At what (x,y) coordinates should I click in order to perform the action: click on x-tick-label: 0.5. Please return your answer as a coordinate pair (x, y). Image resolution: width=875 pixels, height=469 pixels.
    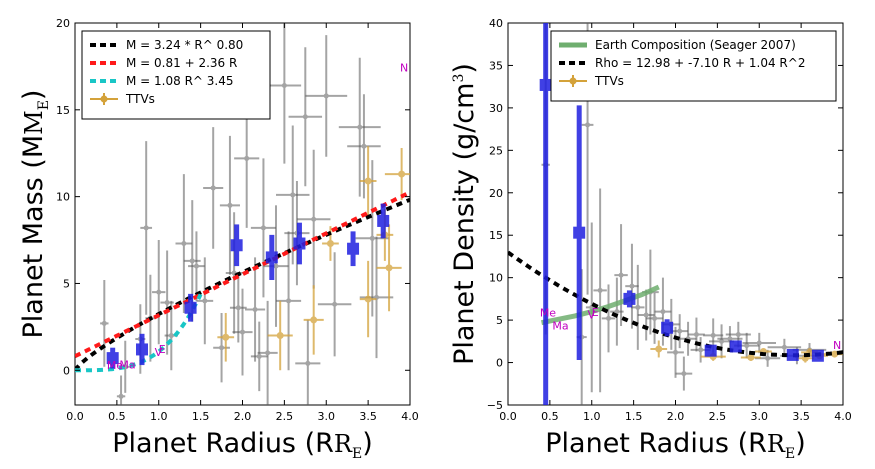
    Looking at the image, I should click on (117, 416).